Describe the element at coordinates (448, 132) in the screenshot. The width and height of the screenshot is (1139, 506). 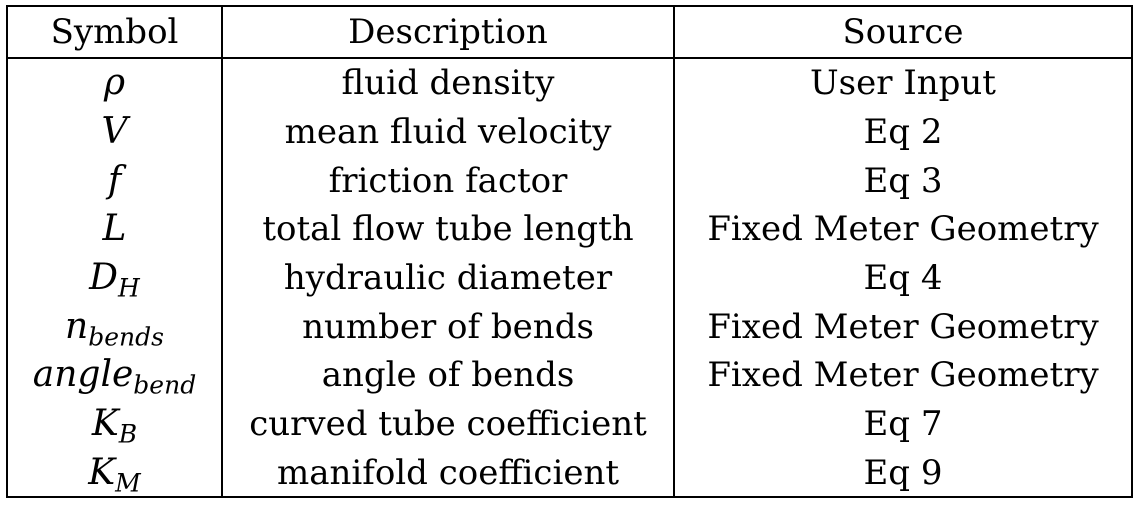
I see `description-cell: mean fluid velocity` at that location.